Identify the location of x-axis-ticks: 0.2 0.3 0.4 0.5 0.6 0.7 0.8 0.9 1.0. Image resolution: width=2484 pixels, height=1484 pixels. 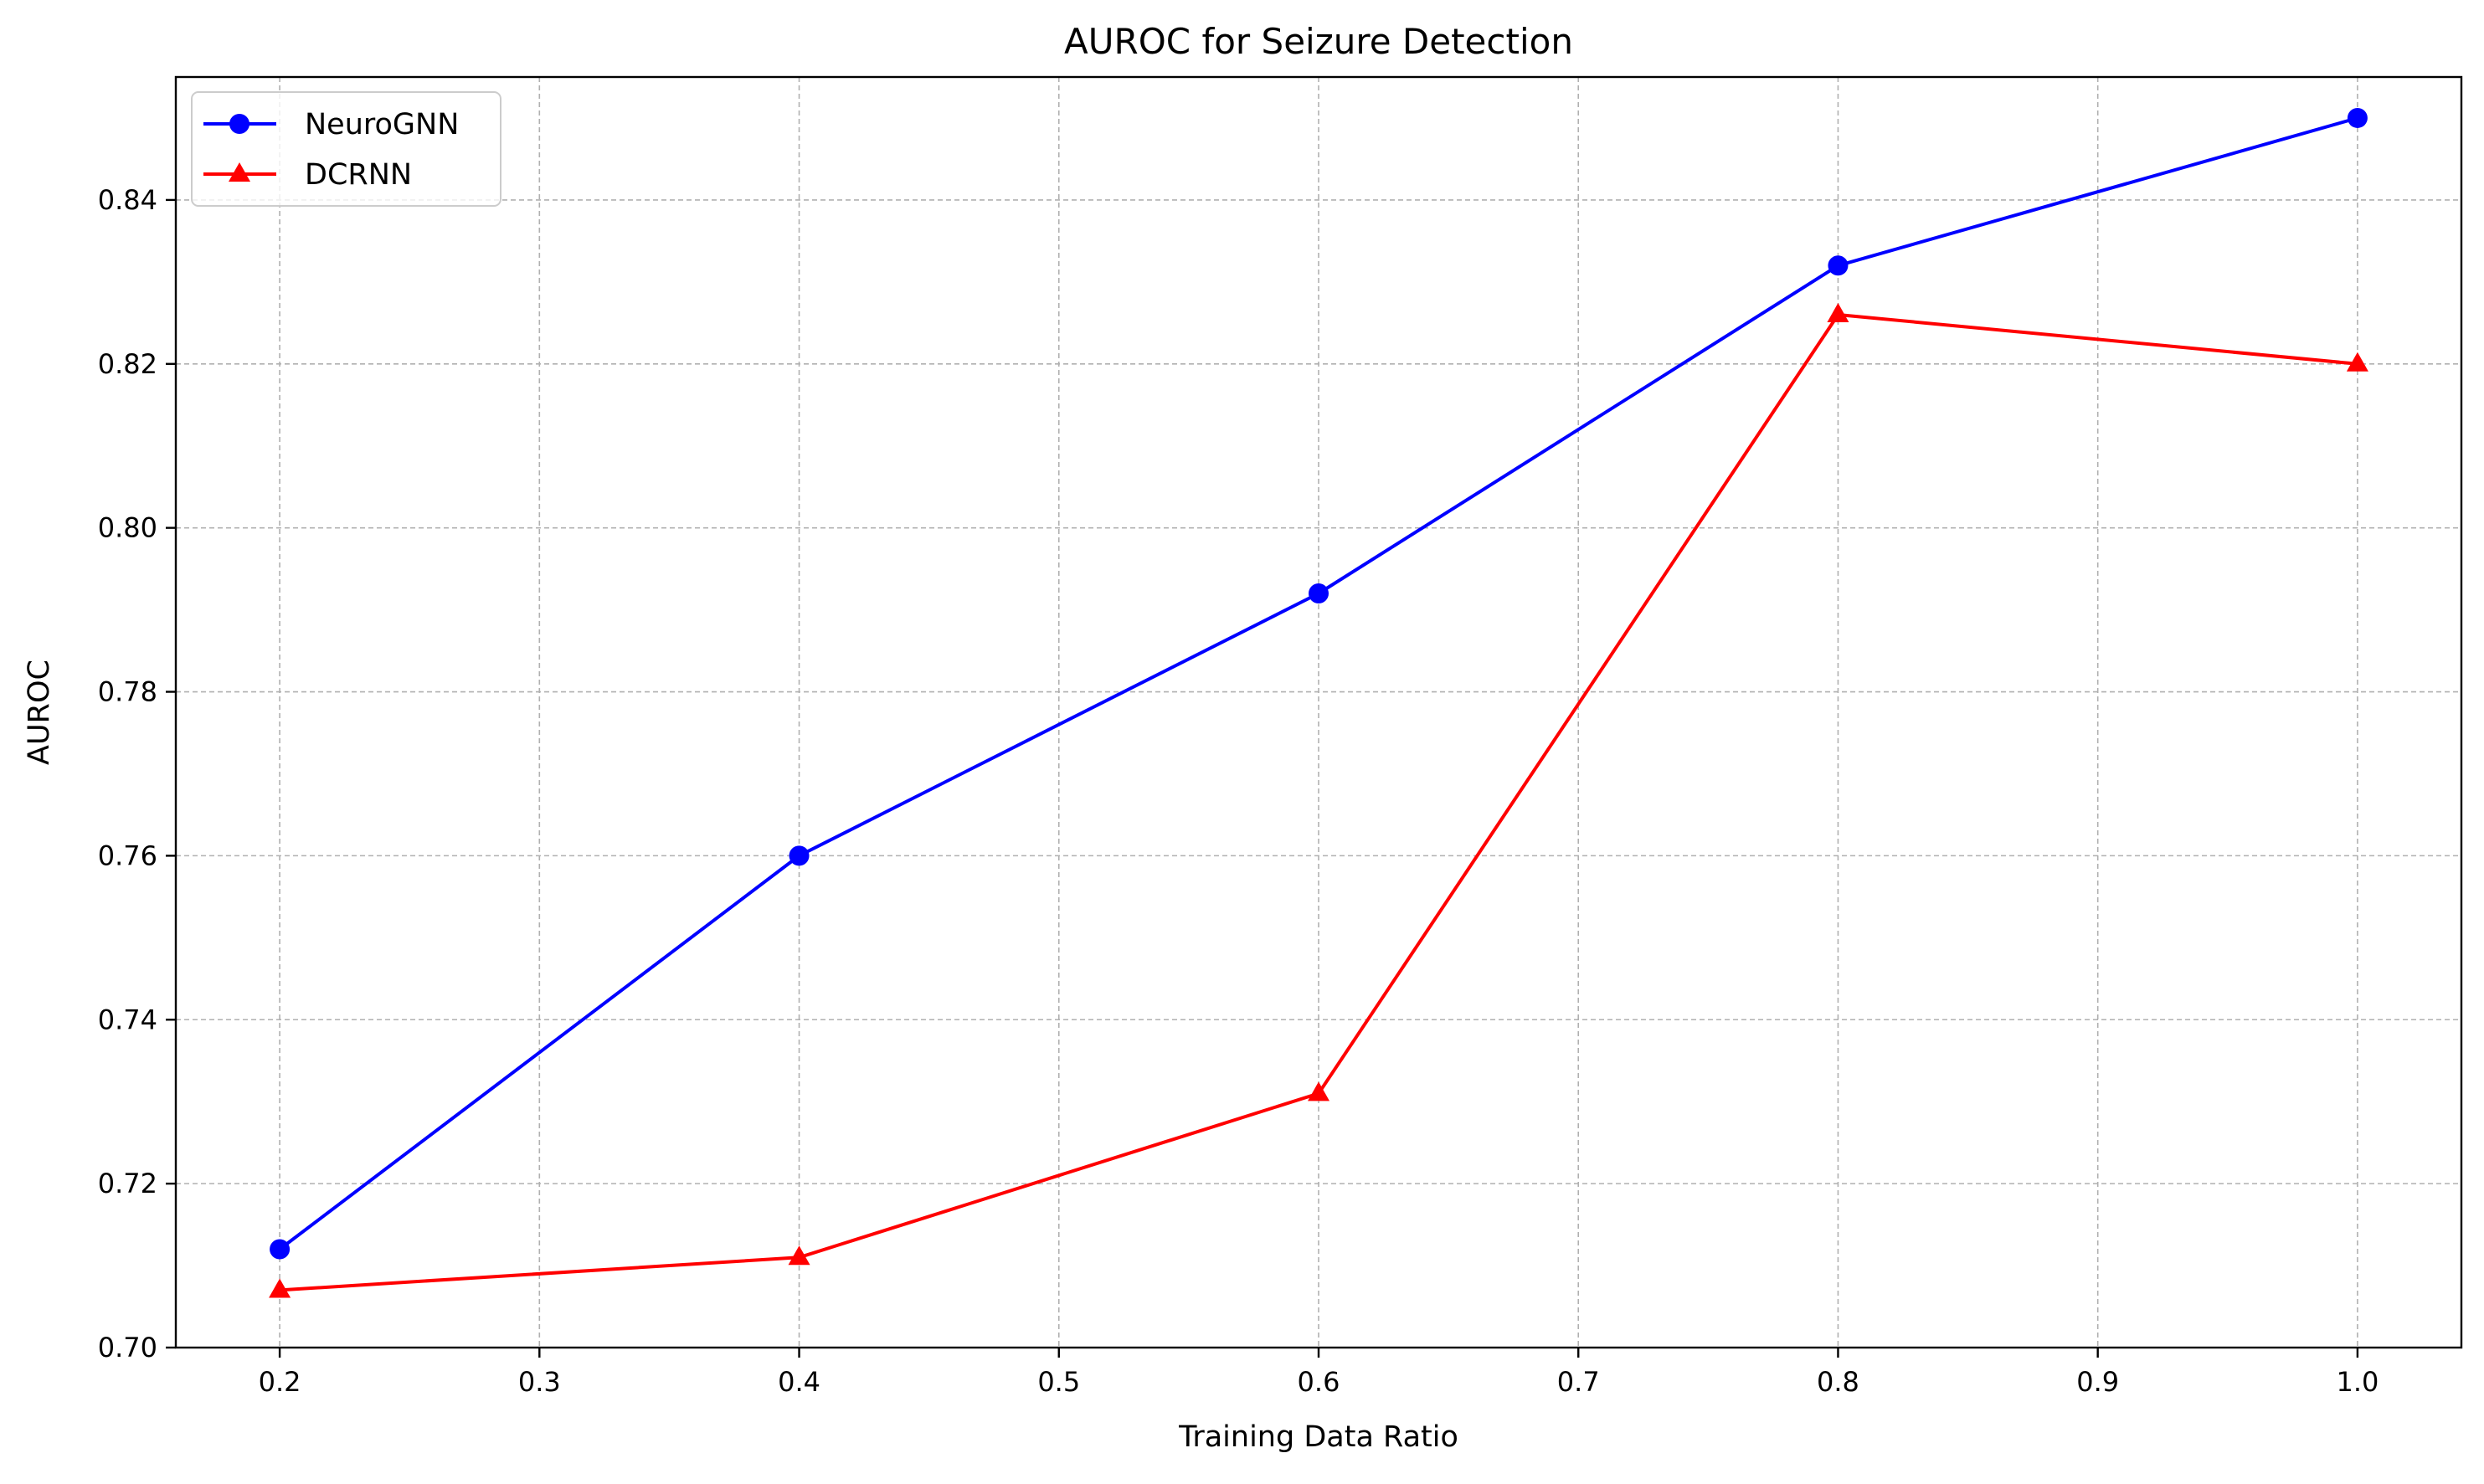
(1319, 1373).